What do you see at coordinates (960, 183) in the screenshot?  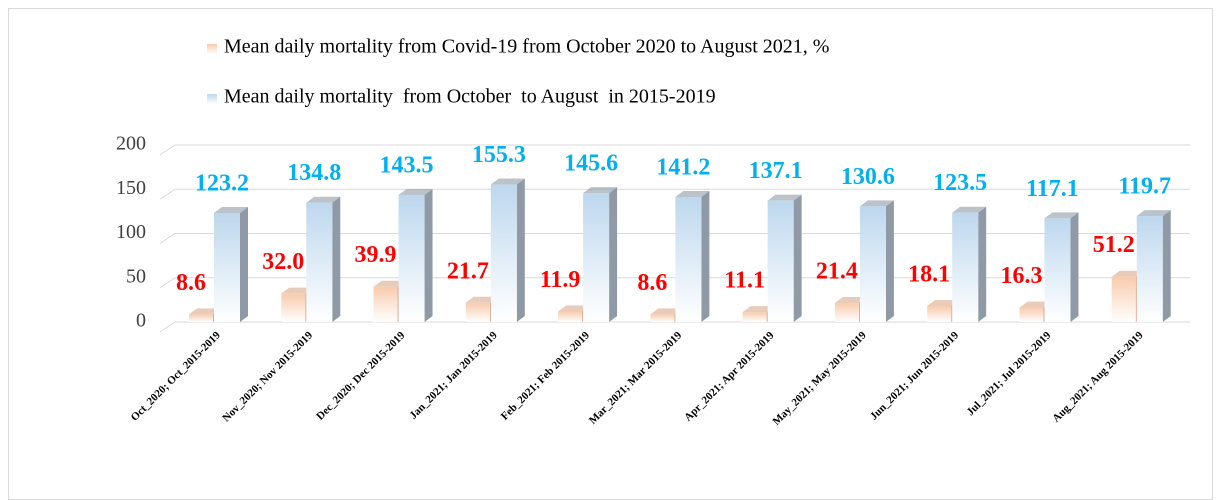 I see `value-label: 123.5` at bounding box center [960, 183].